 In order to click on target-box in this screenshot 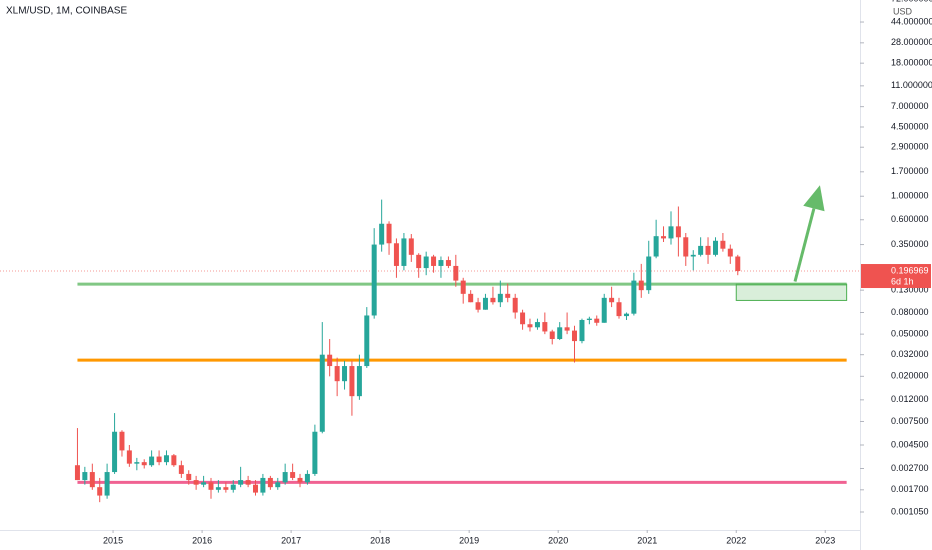, I will do `click(791, 292)`.